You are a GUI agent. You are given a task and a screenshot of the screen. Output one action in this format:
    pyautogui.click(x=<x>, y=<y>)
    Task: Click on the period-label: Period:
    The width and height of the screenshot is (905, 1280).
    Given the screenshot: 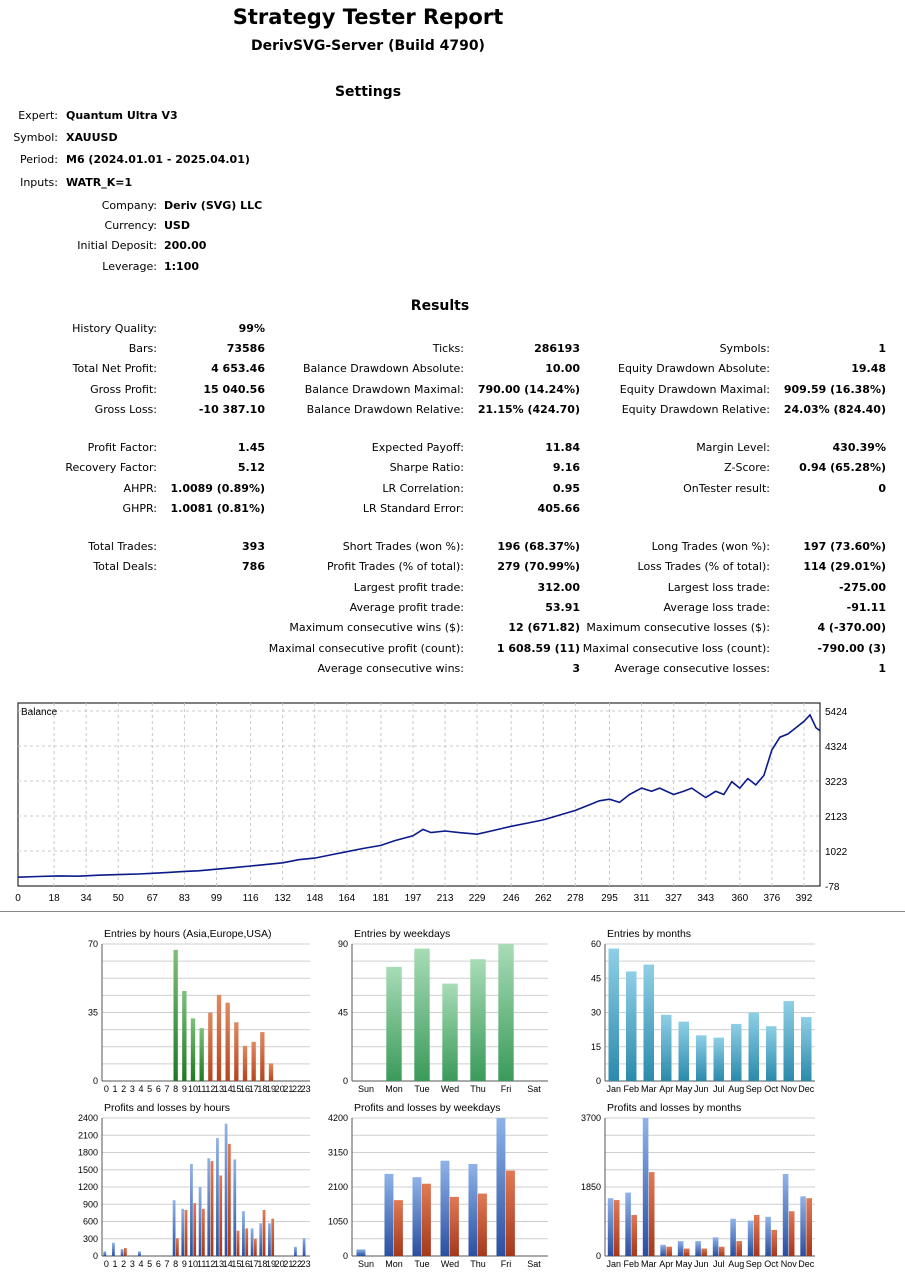 What is the action you would take?
    pyautogui.click(x=38, y=159)
    